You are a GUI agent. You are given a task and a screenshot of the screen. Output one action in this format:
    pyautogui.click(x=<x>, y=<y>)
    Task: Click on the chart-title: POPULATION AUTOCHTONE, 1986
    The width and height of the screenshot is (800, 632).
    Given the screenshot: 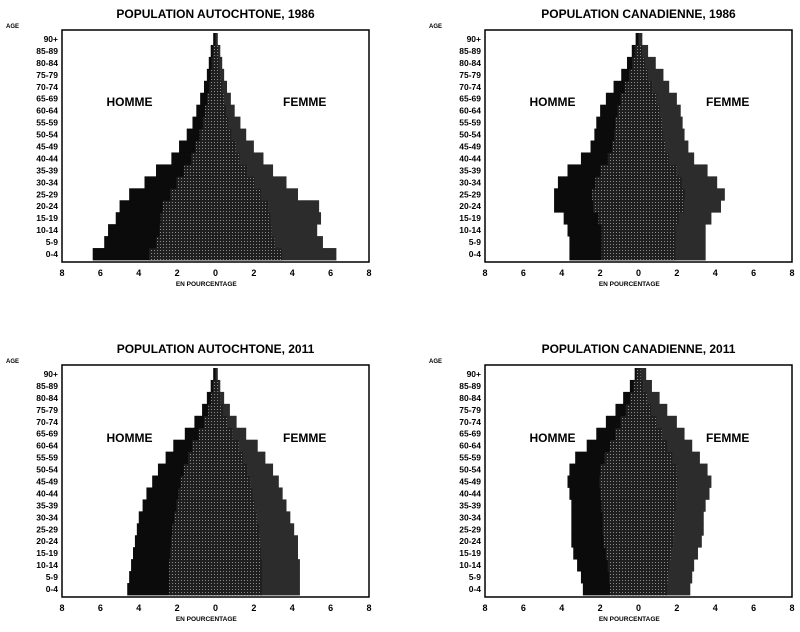 What is the action you would take?
    pyautogui.click(x=215, y=14)
    